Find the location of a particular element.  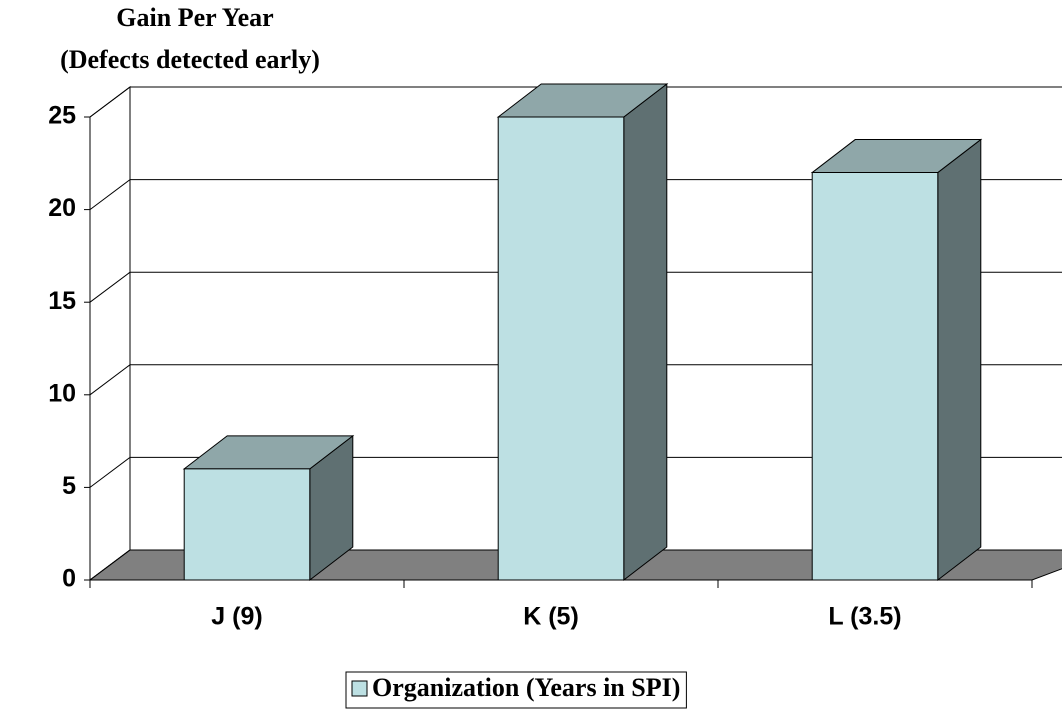

x-tick-label: J (9) is located at coordinates (236, 617).